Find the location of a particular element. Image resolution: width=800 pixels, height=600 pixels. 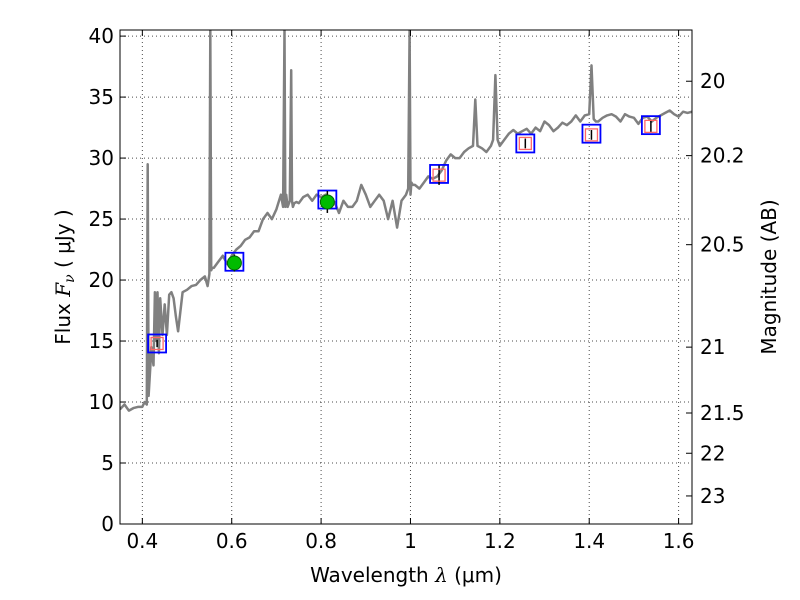

y-tick-label: 25 is located at coordinates (101, 219).